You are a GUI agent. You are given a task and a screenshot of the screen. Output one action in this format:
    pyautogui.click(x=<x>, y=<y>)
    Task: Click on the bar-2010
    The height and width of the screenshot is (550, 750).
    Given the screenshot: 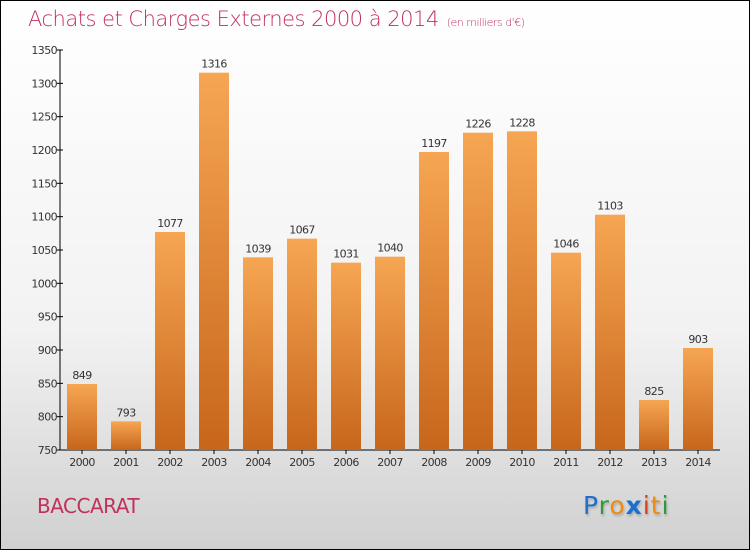 What is the action you would take?
    pyautogui.click(x=522, y=291)
    